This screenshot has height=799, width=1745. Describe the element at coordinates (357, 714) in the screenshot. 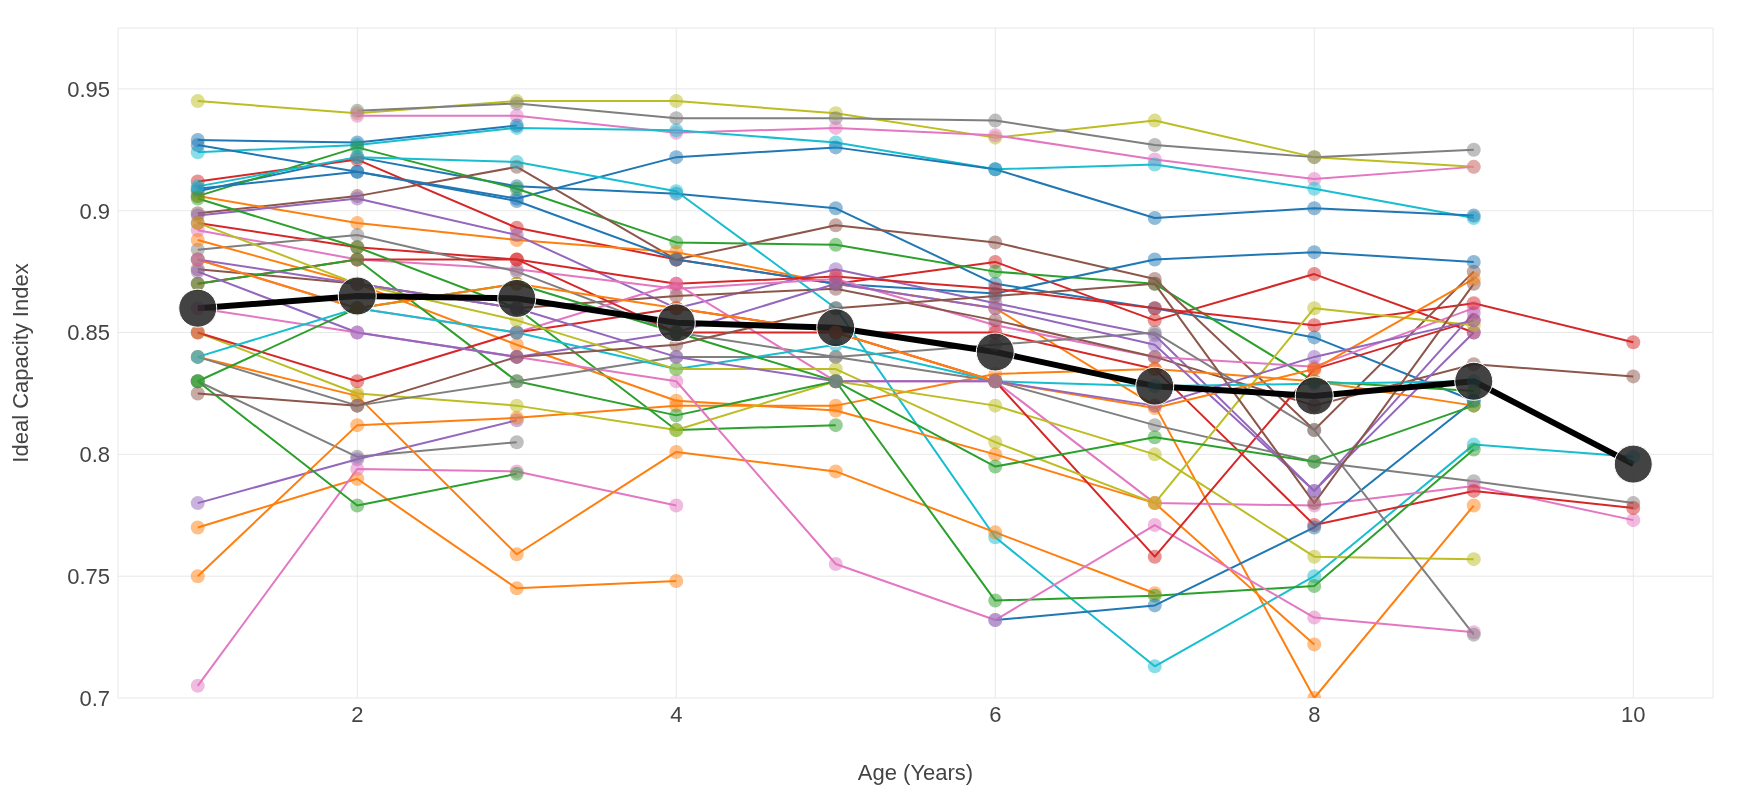

I see `x-tick-label: 2` at that location.